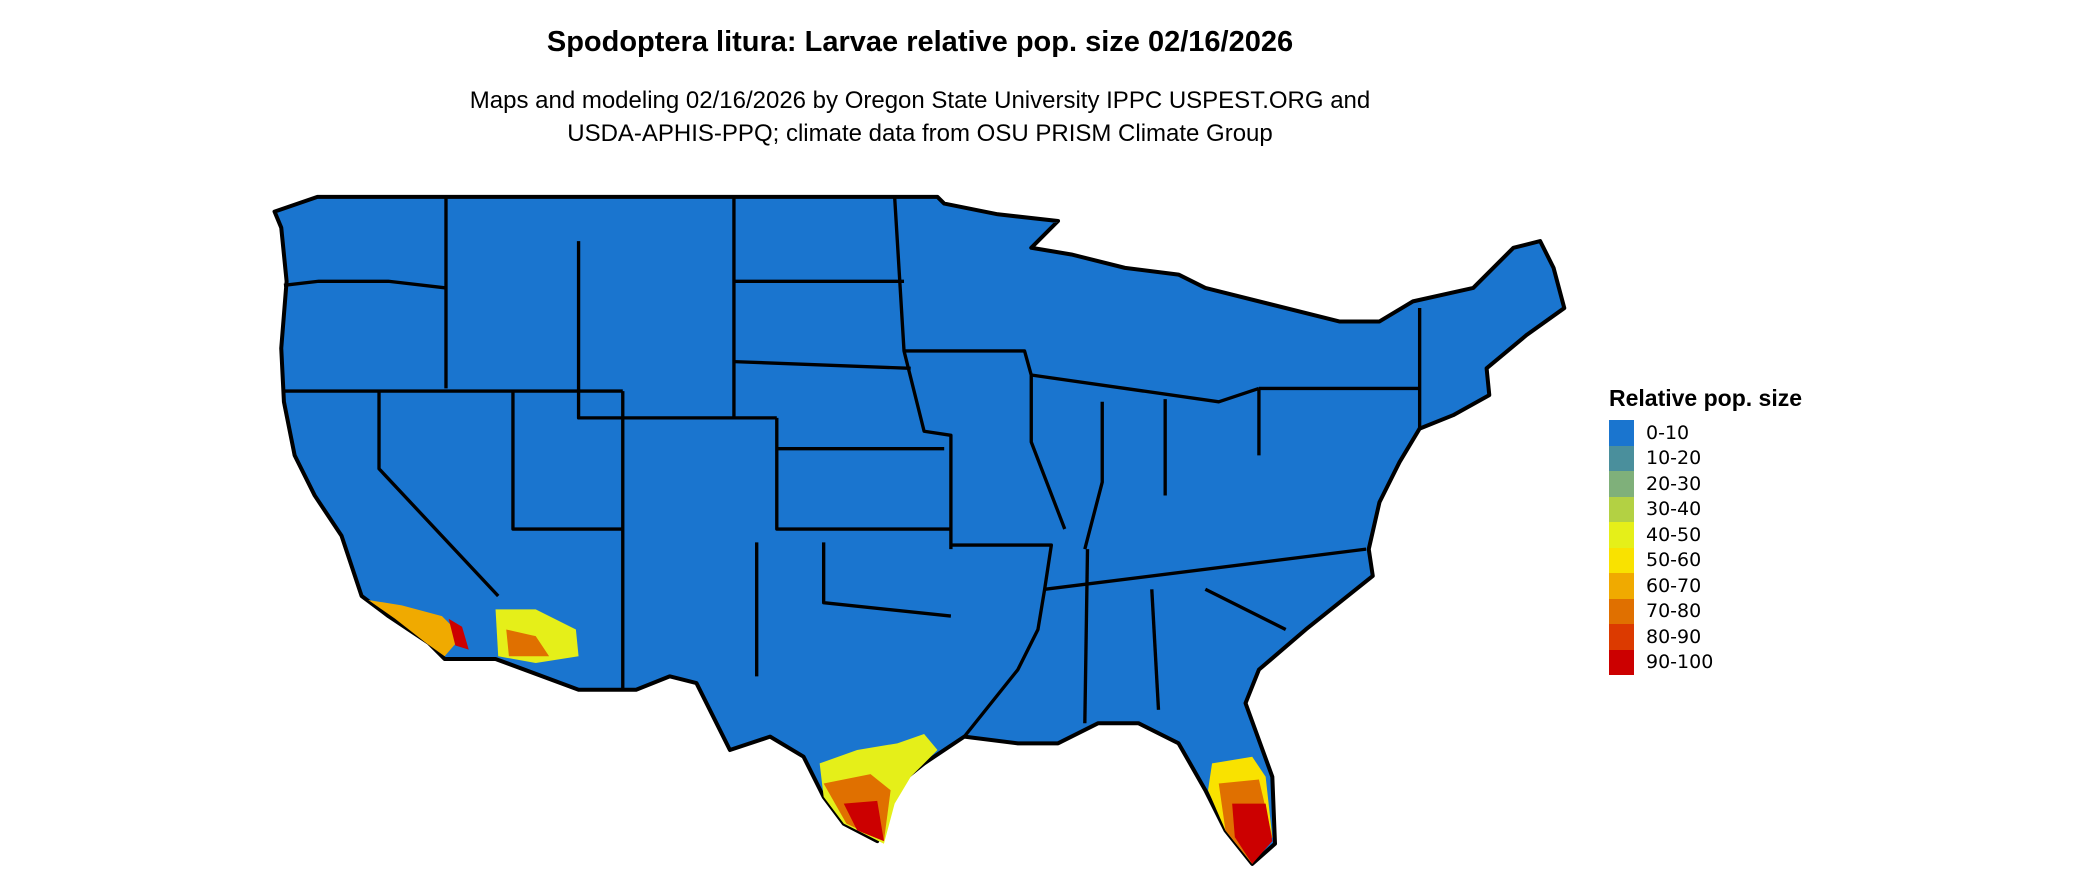 This screenshot has width=2100, height=892. Describe the element at coordinates (1674, 611) in the screenshot. I see `legend-label: 70-80` at that location.